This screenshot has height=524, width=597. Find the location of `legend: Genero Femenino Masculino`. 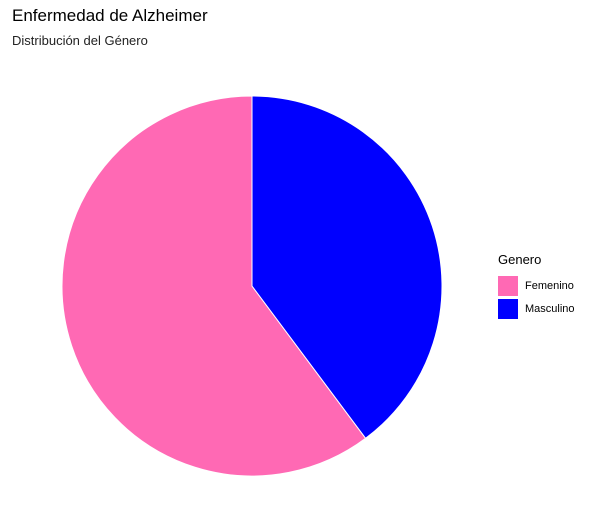

legend: Genero Femenino Masculino is located at coordinates (536, 286).